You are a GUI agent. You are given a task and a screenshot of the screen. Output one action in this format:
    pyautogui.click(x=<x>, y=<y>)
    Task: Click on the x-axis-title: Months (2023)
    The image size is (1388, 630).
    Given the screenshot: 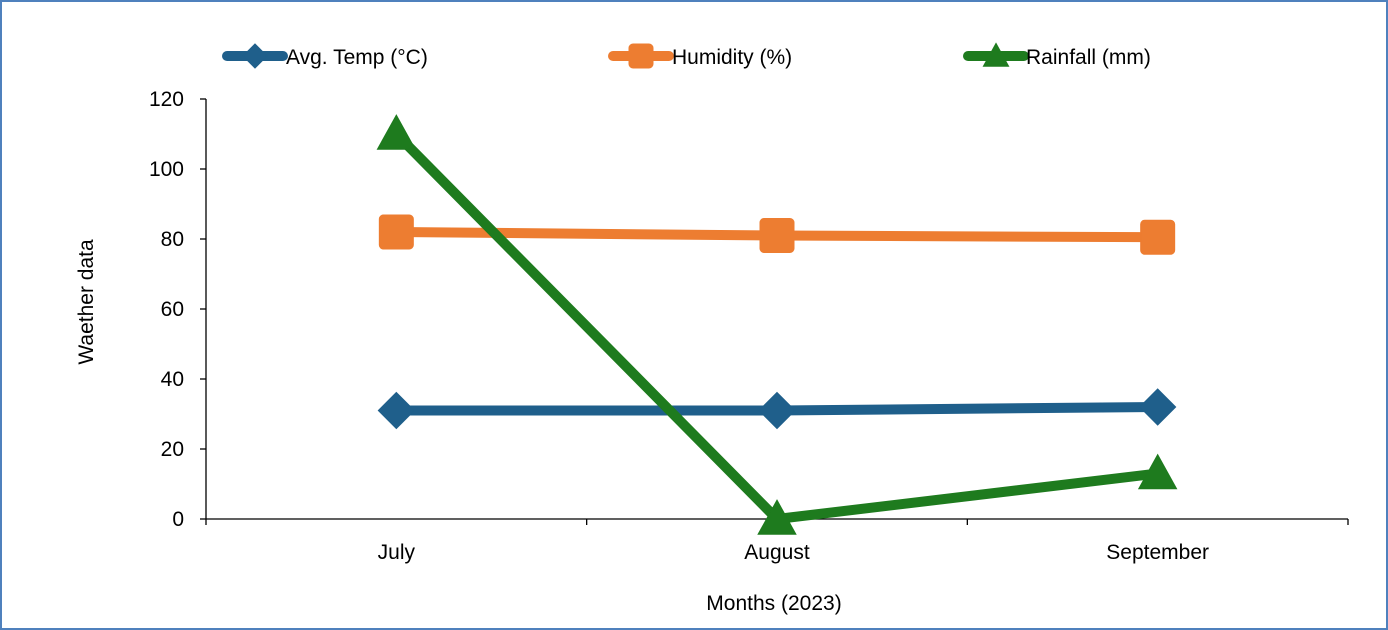 What is the action you would take?
    pyautogui.click(x=773, y=603)
    